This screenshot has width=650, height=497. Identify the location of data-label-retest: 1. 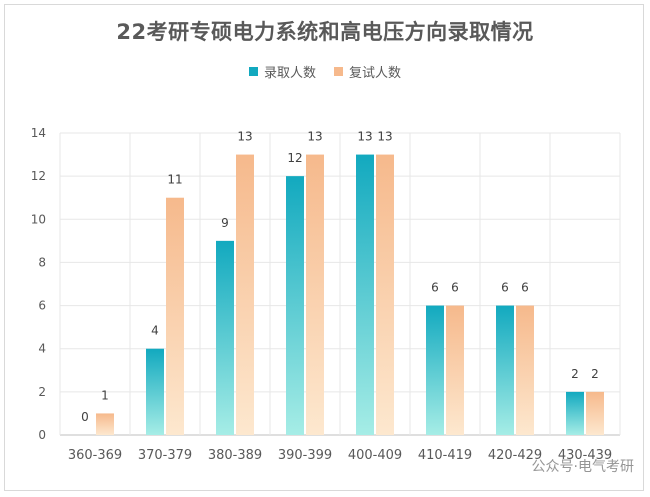
(105, 395).